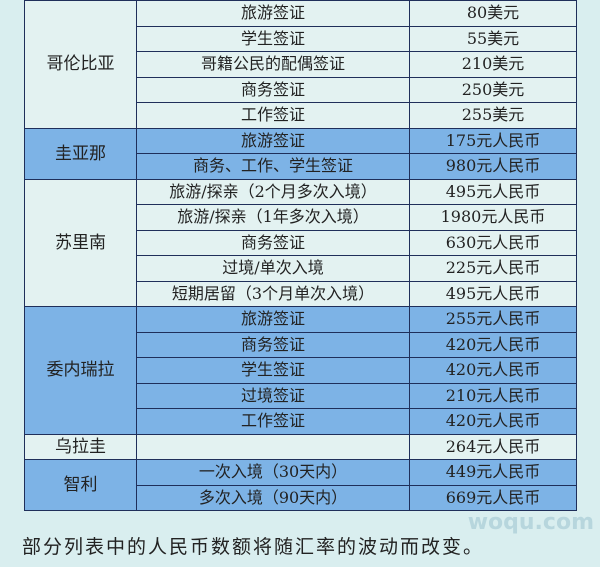 The height and width of the screenshot is (567, 600). Describe the element at coordinates (80, 242) in the screenshot. I see `country-cell: 苏里南` at that location.